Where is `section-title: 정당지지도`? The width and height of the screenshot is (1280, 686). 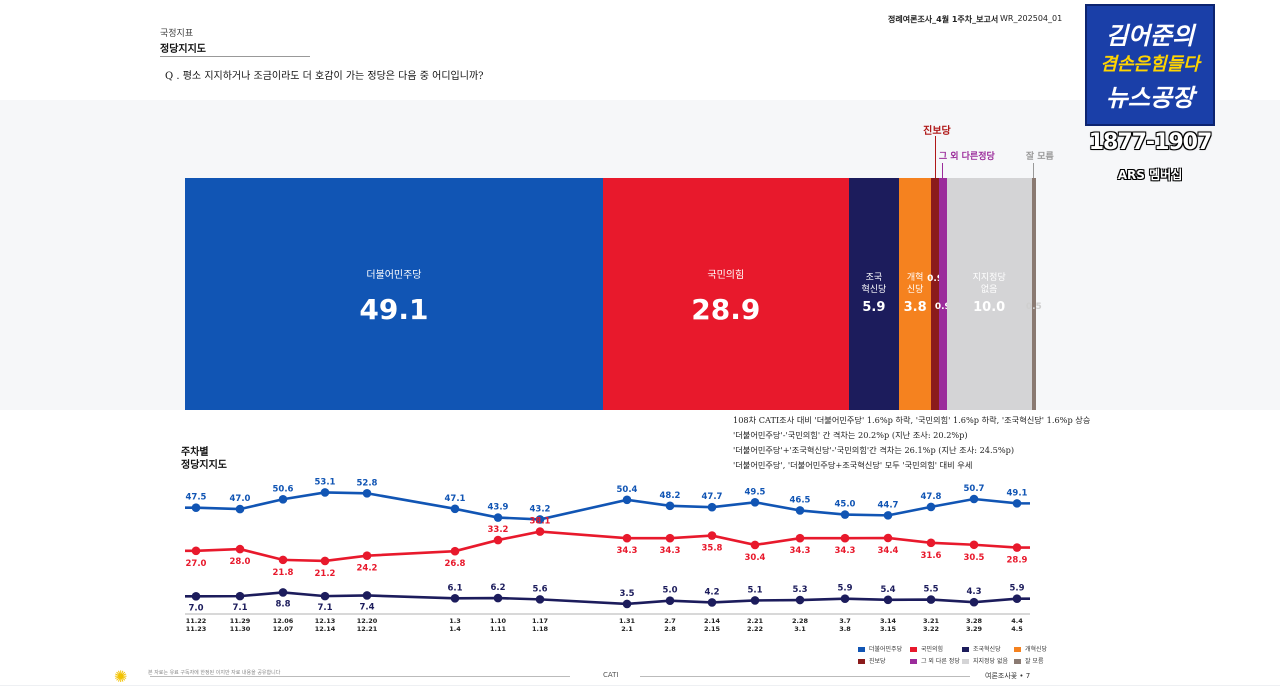 section-title: 정당지지도 is located at coordinates (183, 49).